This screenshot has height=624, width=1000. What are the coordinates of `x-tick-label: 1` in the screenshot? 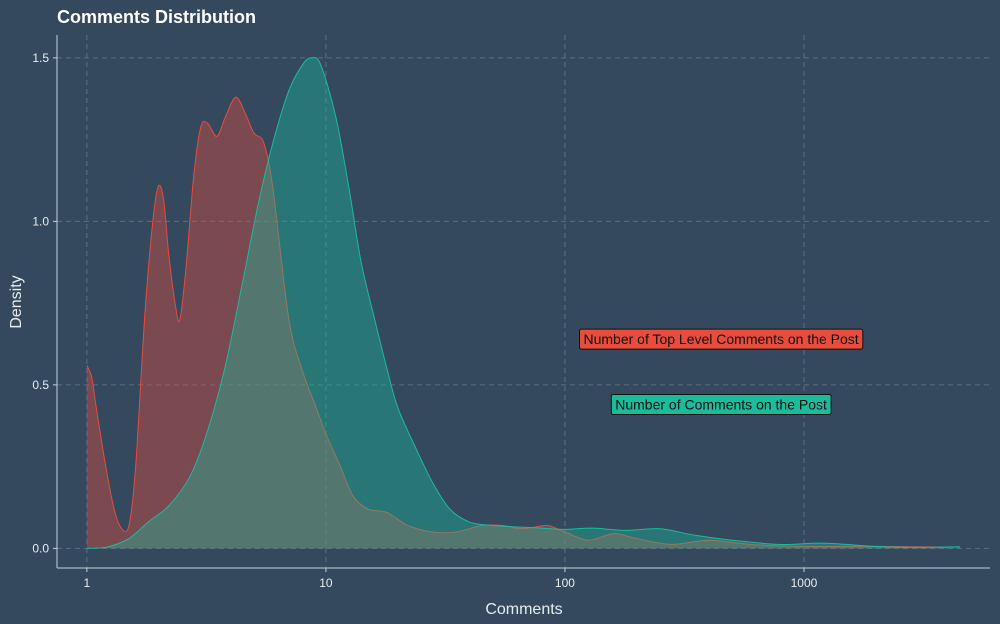 It's located at (87, 583).